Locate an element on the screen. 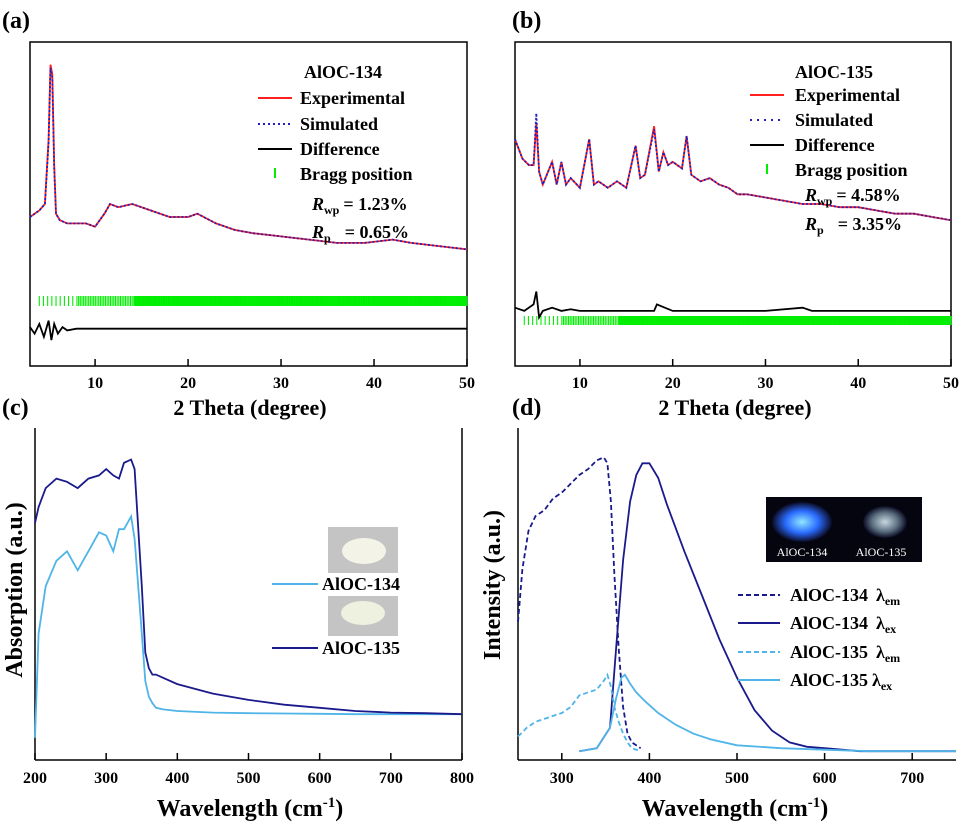 This screenshot has height=839, width=971. legend-label-alo134-ex: AlOC-134 λex is located at coordinates (843, 624).